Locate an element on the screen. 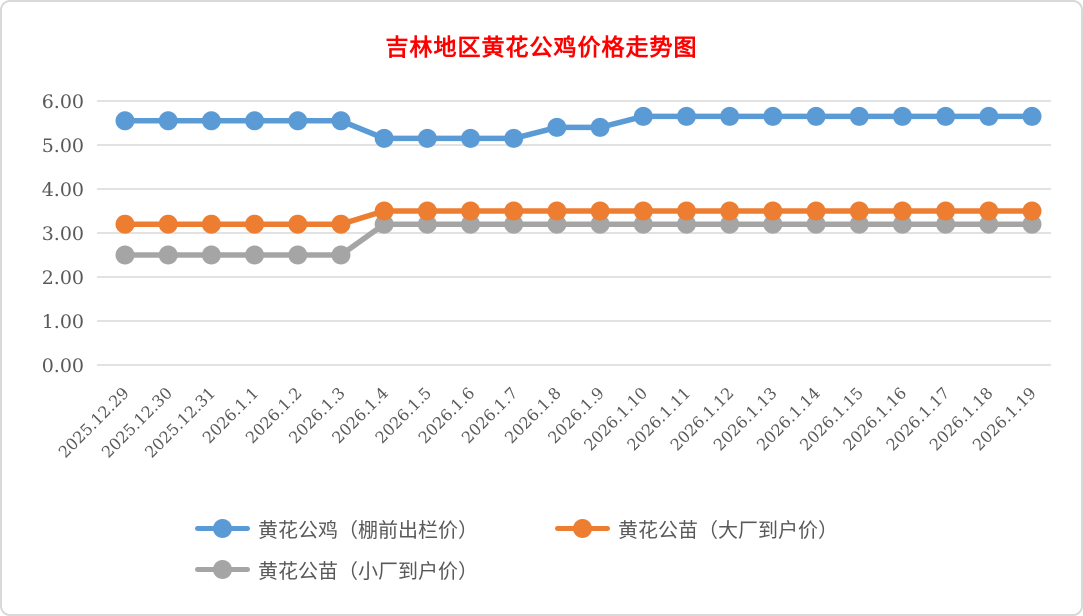  legend-marker-orange-line-icon is located at coordinates (582, 528).